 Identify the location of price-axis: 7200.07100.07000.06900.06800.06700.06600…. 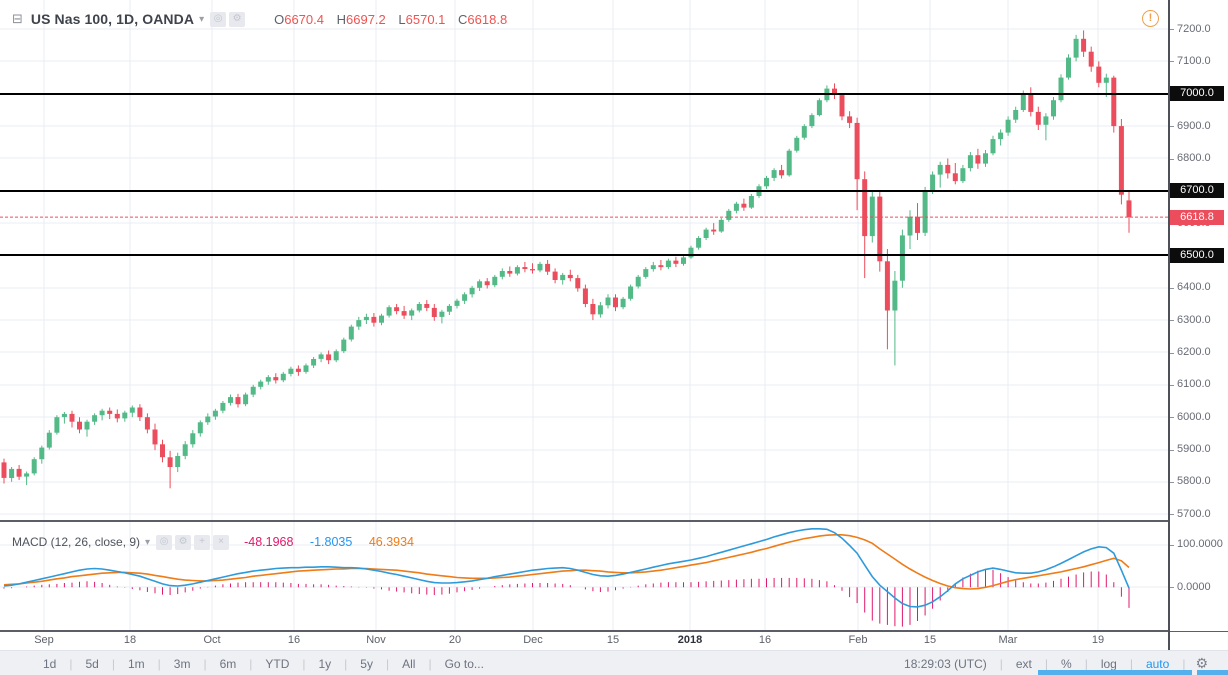
(1198, 315).